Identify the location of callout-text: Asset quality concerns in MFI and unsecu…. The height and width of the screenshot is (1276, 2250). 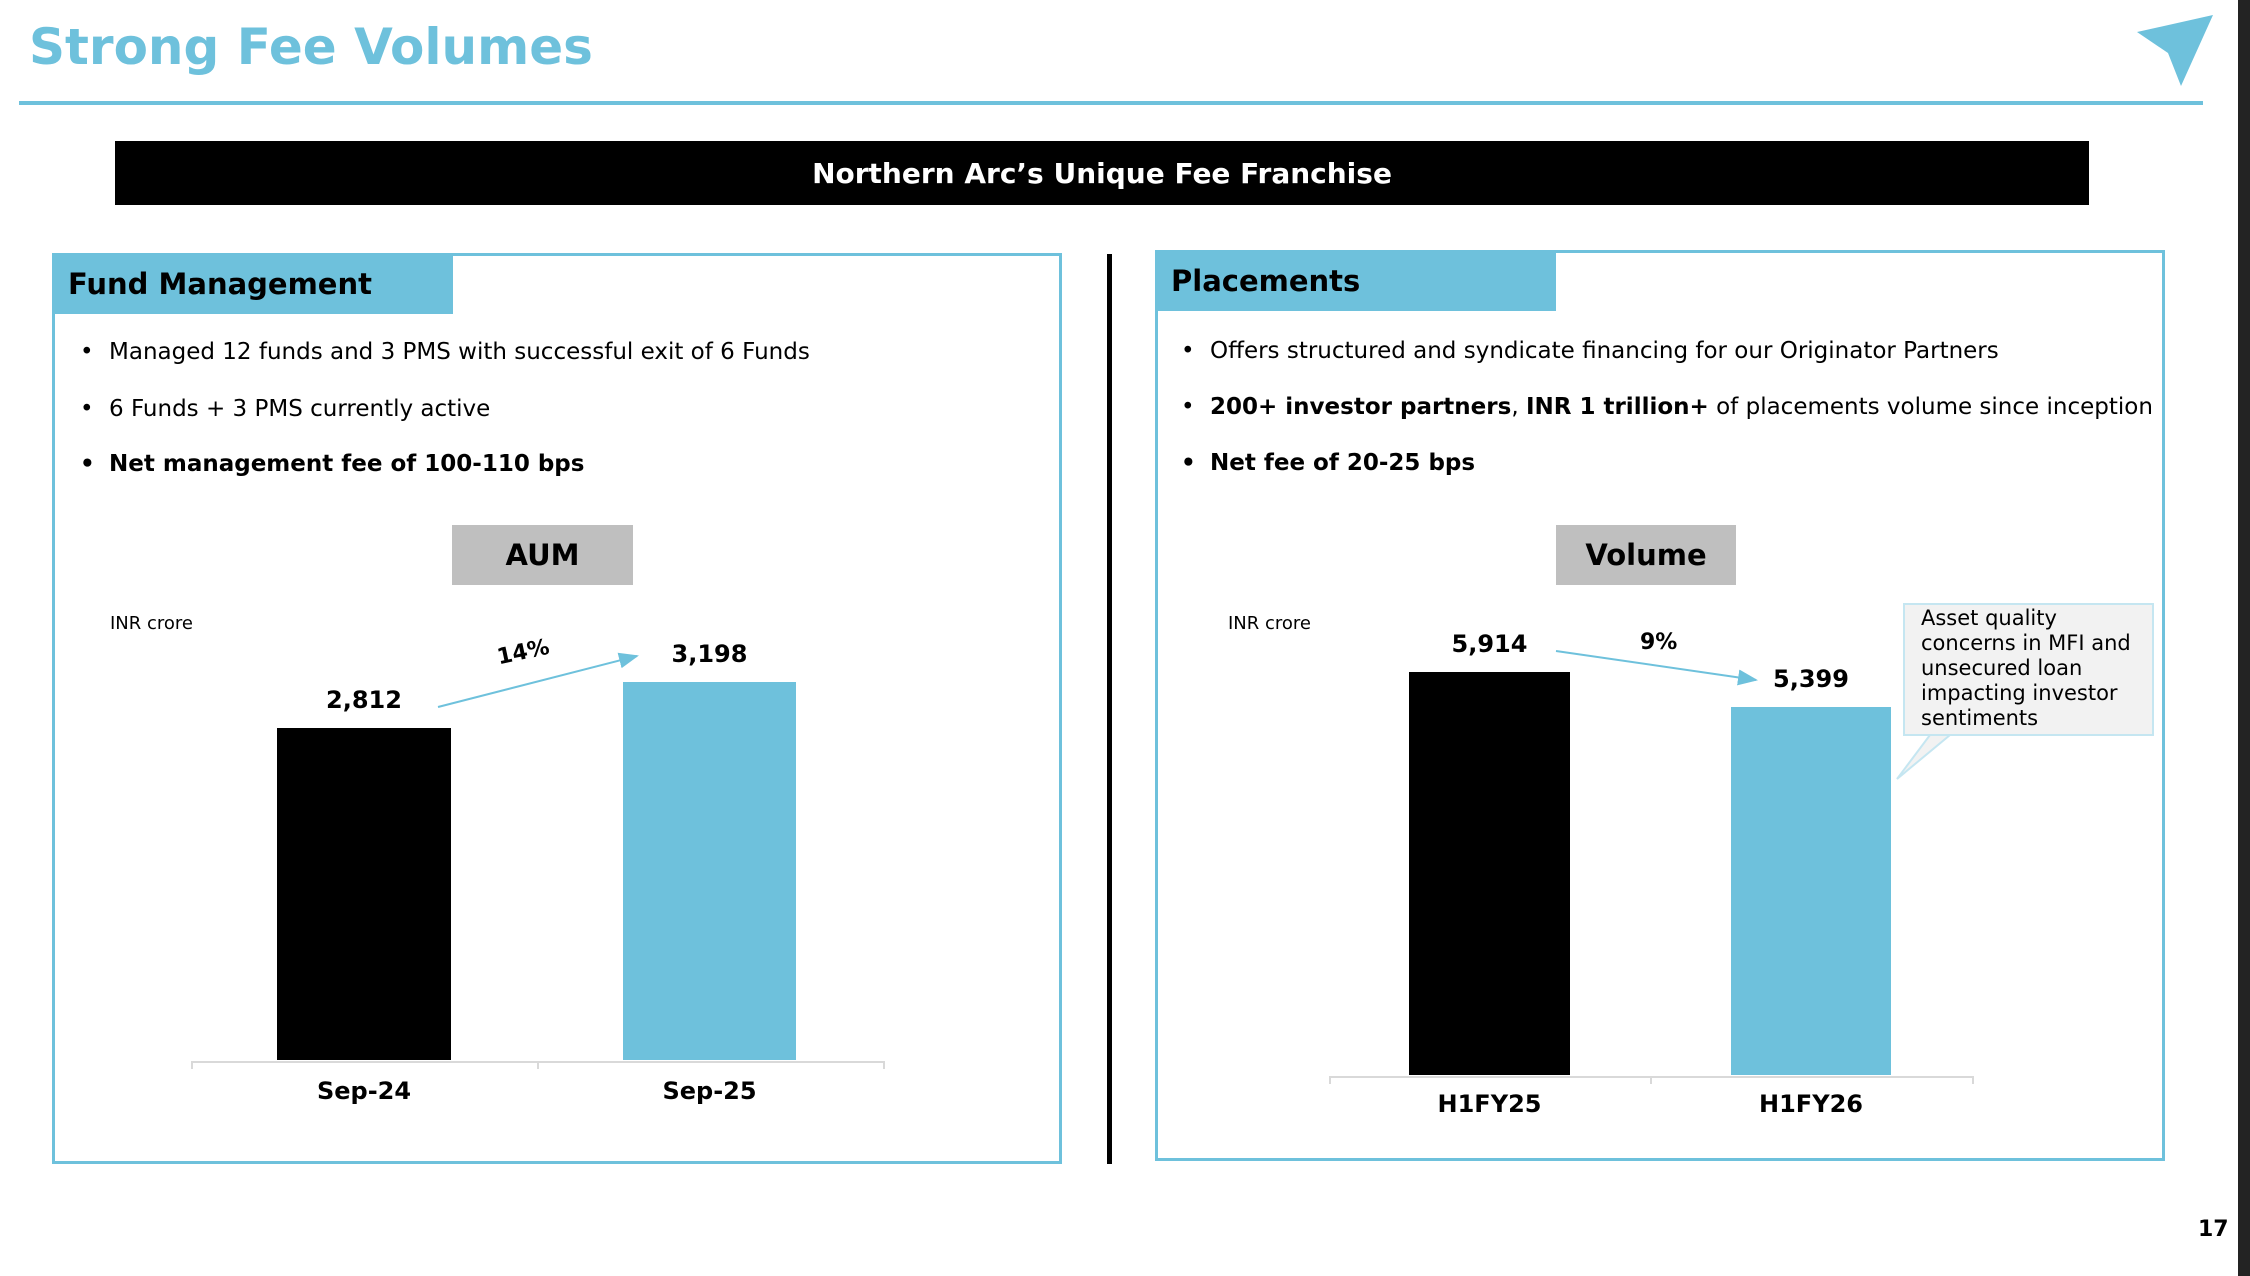
(2026, 668).